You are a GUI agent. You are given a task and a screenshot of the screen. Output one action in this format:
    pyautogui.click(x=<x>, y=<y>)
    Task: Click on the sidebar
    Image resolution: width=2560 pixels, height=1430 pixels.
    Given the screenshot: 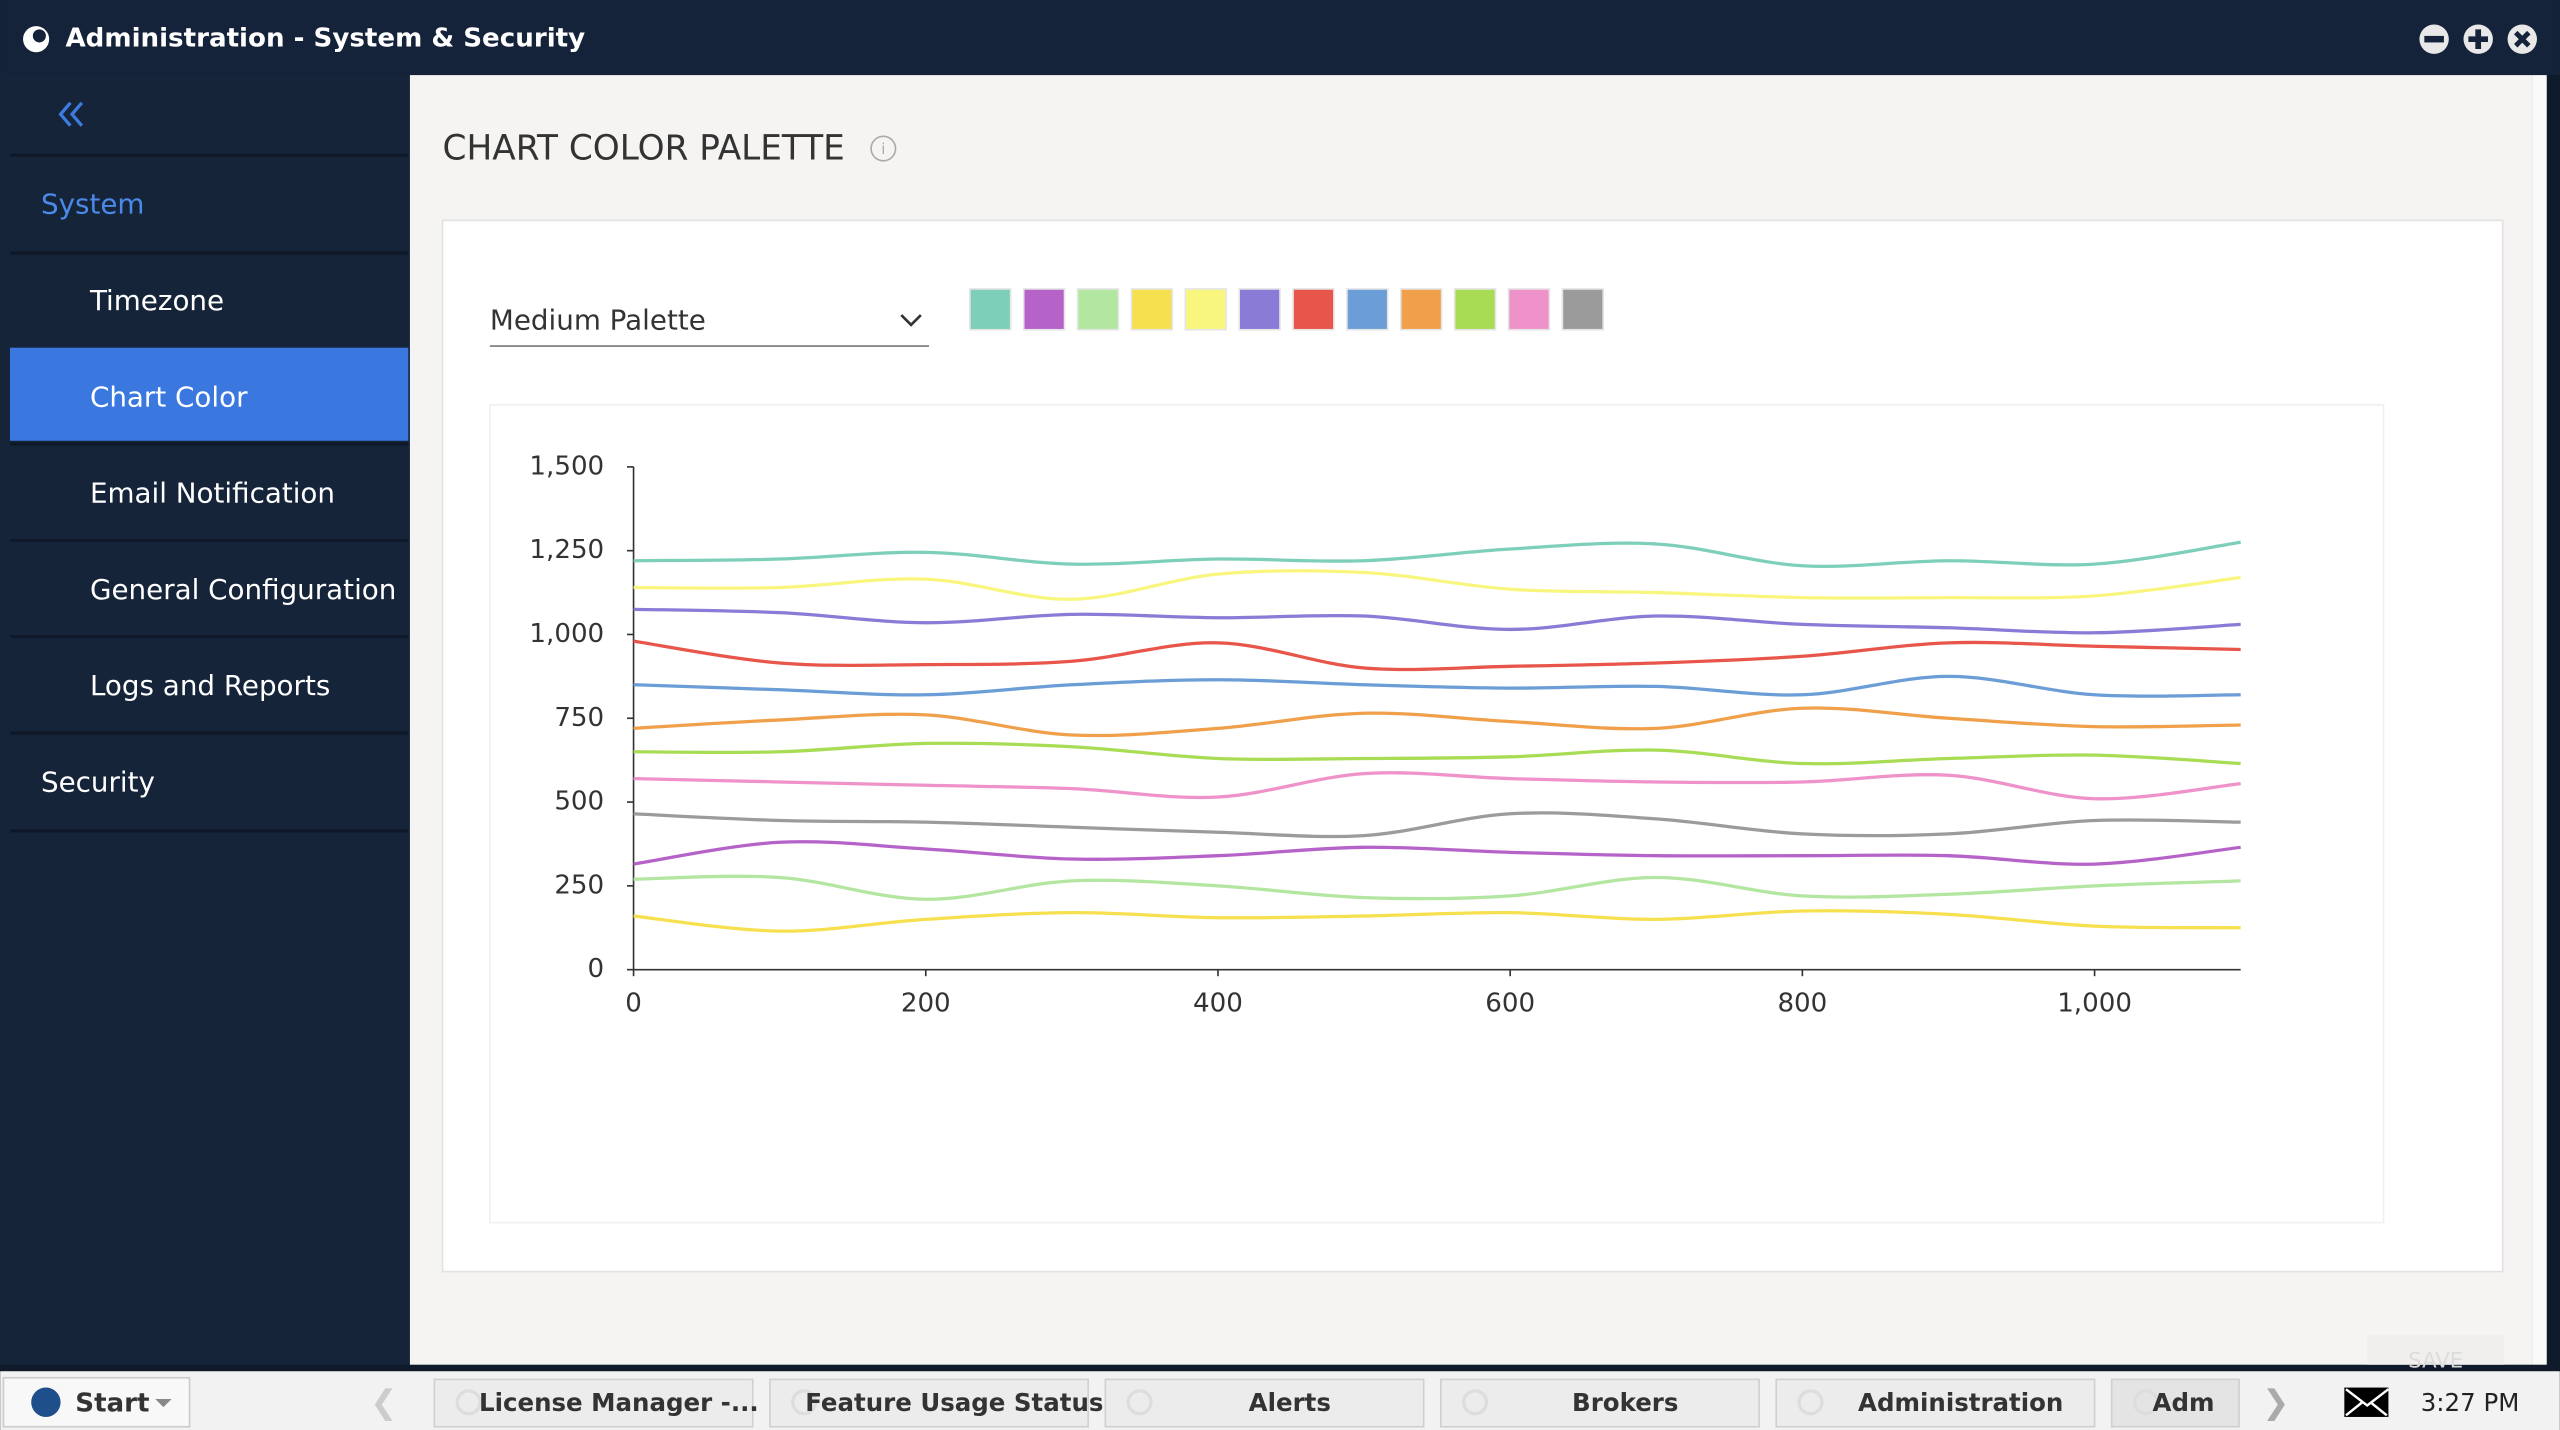 What is the action you would take?
    pyautogui.click(x=205, y=720)
    